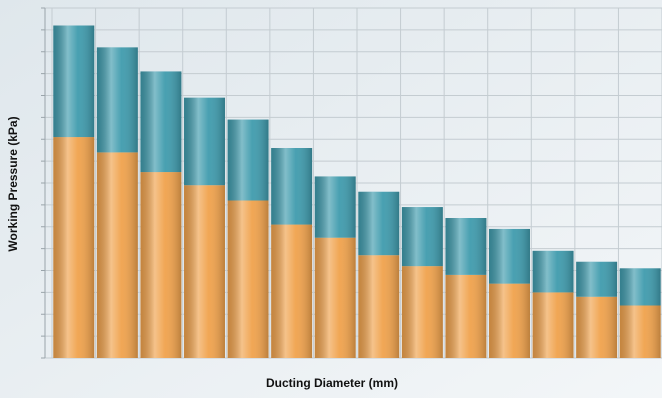 Image resolution: width=662 pixels, height=398 pixels. I want to click on x-axis-title: Ducting Diameter (mm), so click(332, 383).